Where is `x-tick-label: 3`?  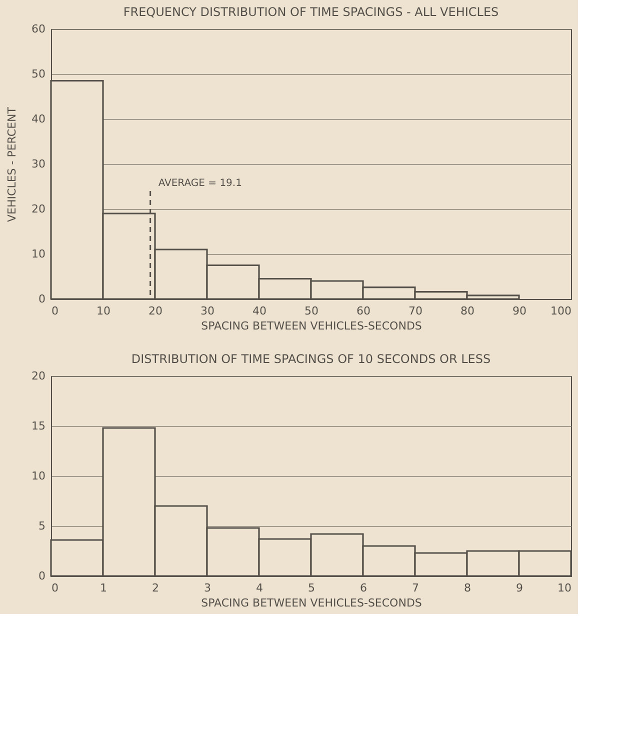
x-tick-label: 3 is located at coordinates (207, 588).